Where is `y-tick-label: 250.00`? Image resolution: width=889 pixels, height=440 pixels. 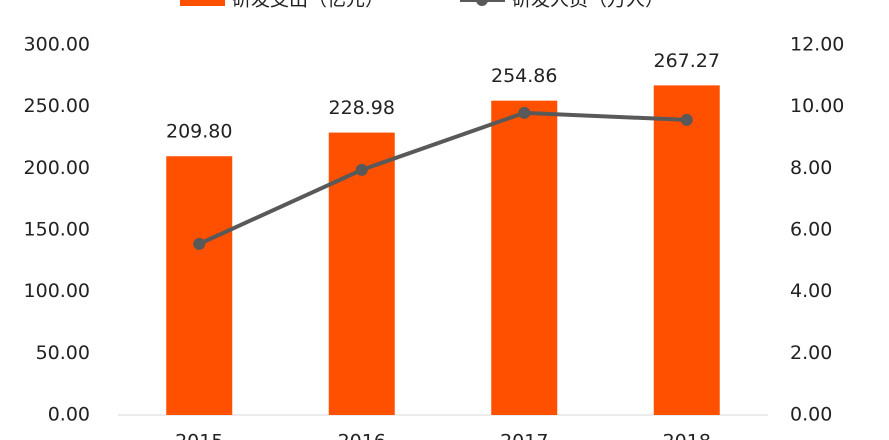
y-tick-label: 250.00 is located at coordinates (57, 106).